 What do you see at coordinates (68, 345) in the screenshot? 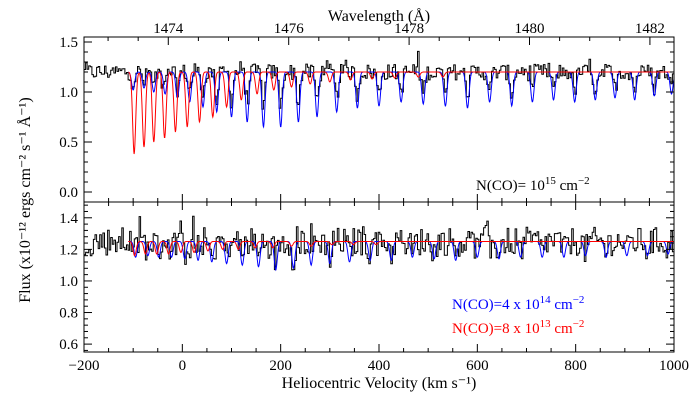
I see `bottom-y-tick-label: 0.6` at bounding box center [68, 345].